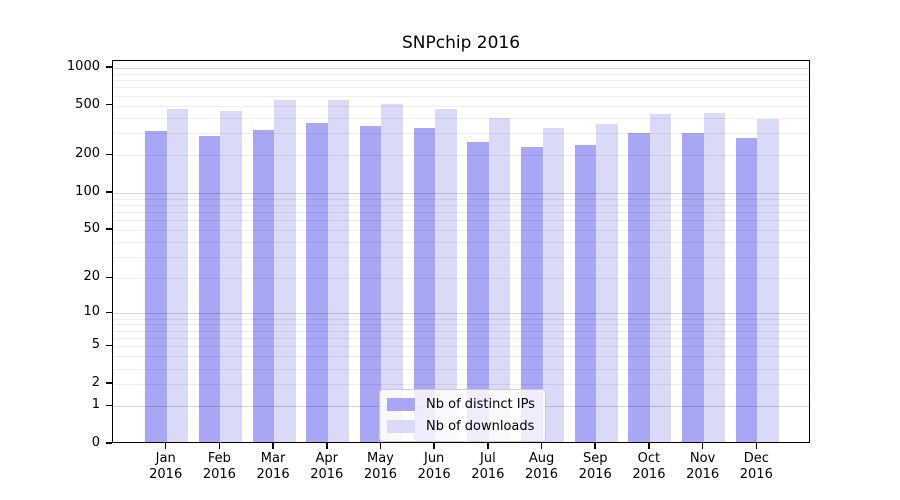 This screenshot has height=500, width=900. Describe the element at coordinates (461, 43) in the screenshot. I see `chart-title: SNPchip 2016` at that location.